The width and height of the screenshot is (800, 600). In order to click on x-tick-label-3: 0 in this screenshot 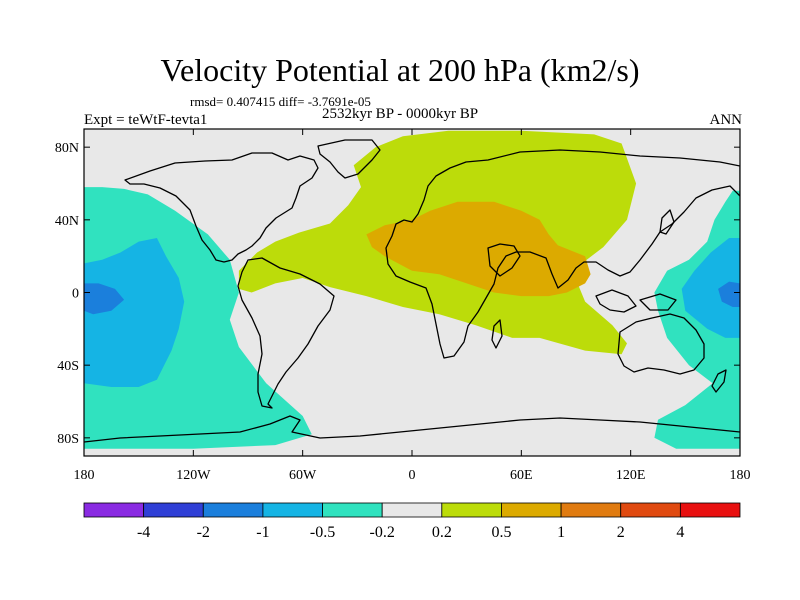, I will do `click(412, 475)`.